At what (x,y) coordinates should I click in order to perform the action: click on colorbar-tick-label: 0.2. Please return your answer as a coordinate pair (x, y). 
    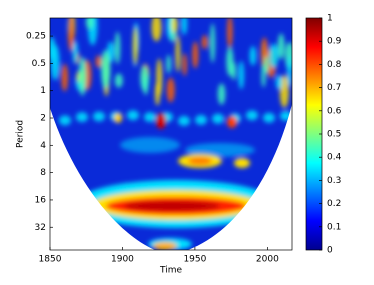
    Looking at the image, I should click on (334, 204).